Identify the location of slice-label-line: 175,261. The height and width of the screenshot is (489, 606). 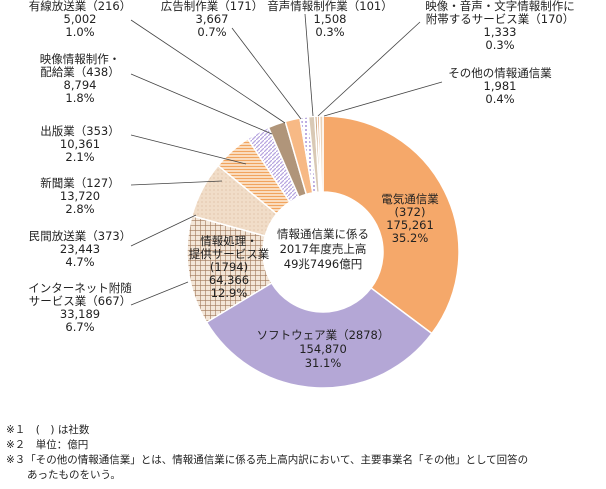
(410, 225).